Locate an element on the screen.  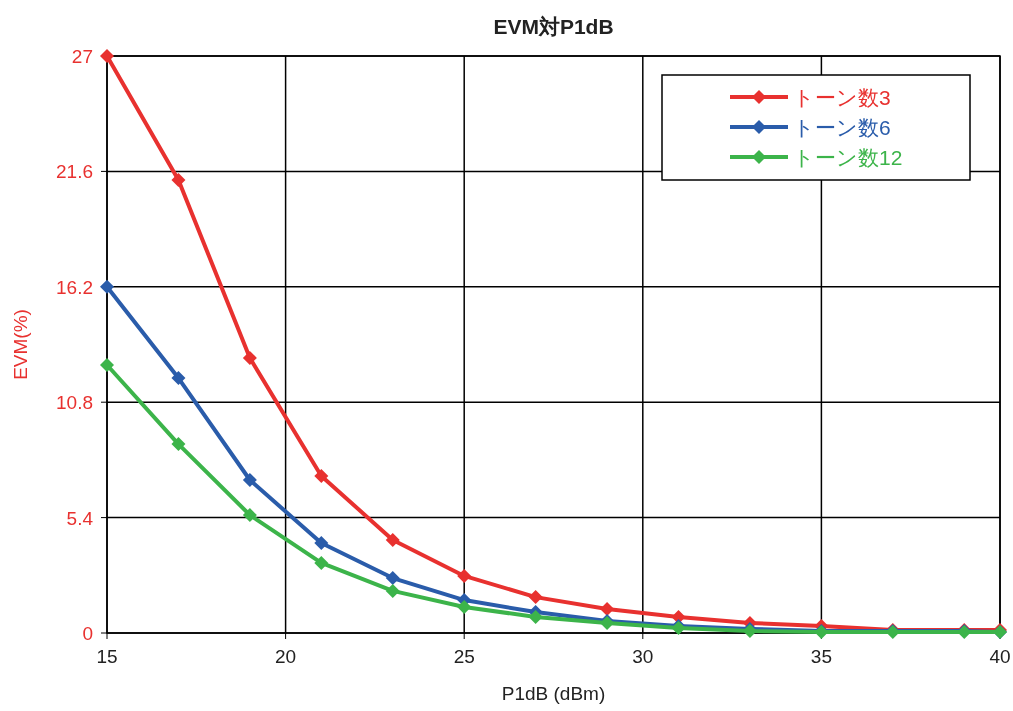
y-tick-label: 5.4 is located at coordinates (80, 518).